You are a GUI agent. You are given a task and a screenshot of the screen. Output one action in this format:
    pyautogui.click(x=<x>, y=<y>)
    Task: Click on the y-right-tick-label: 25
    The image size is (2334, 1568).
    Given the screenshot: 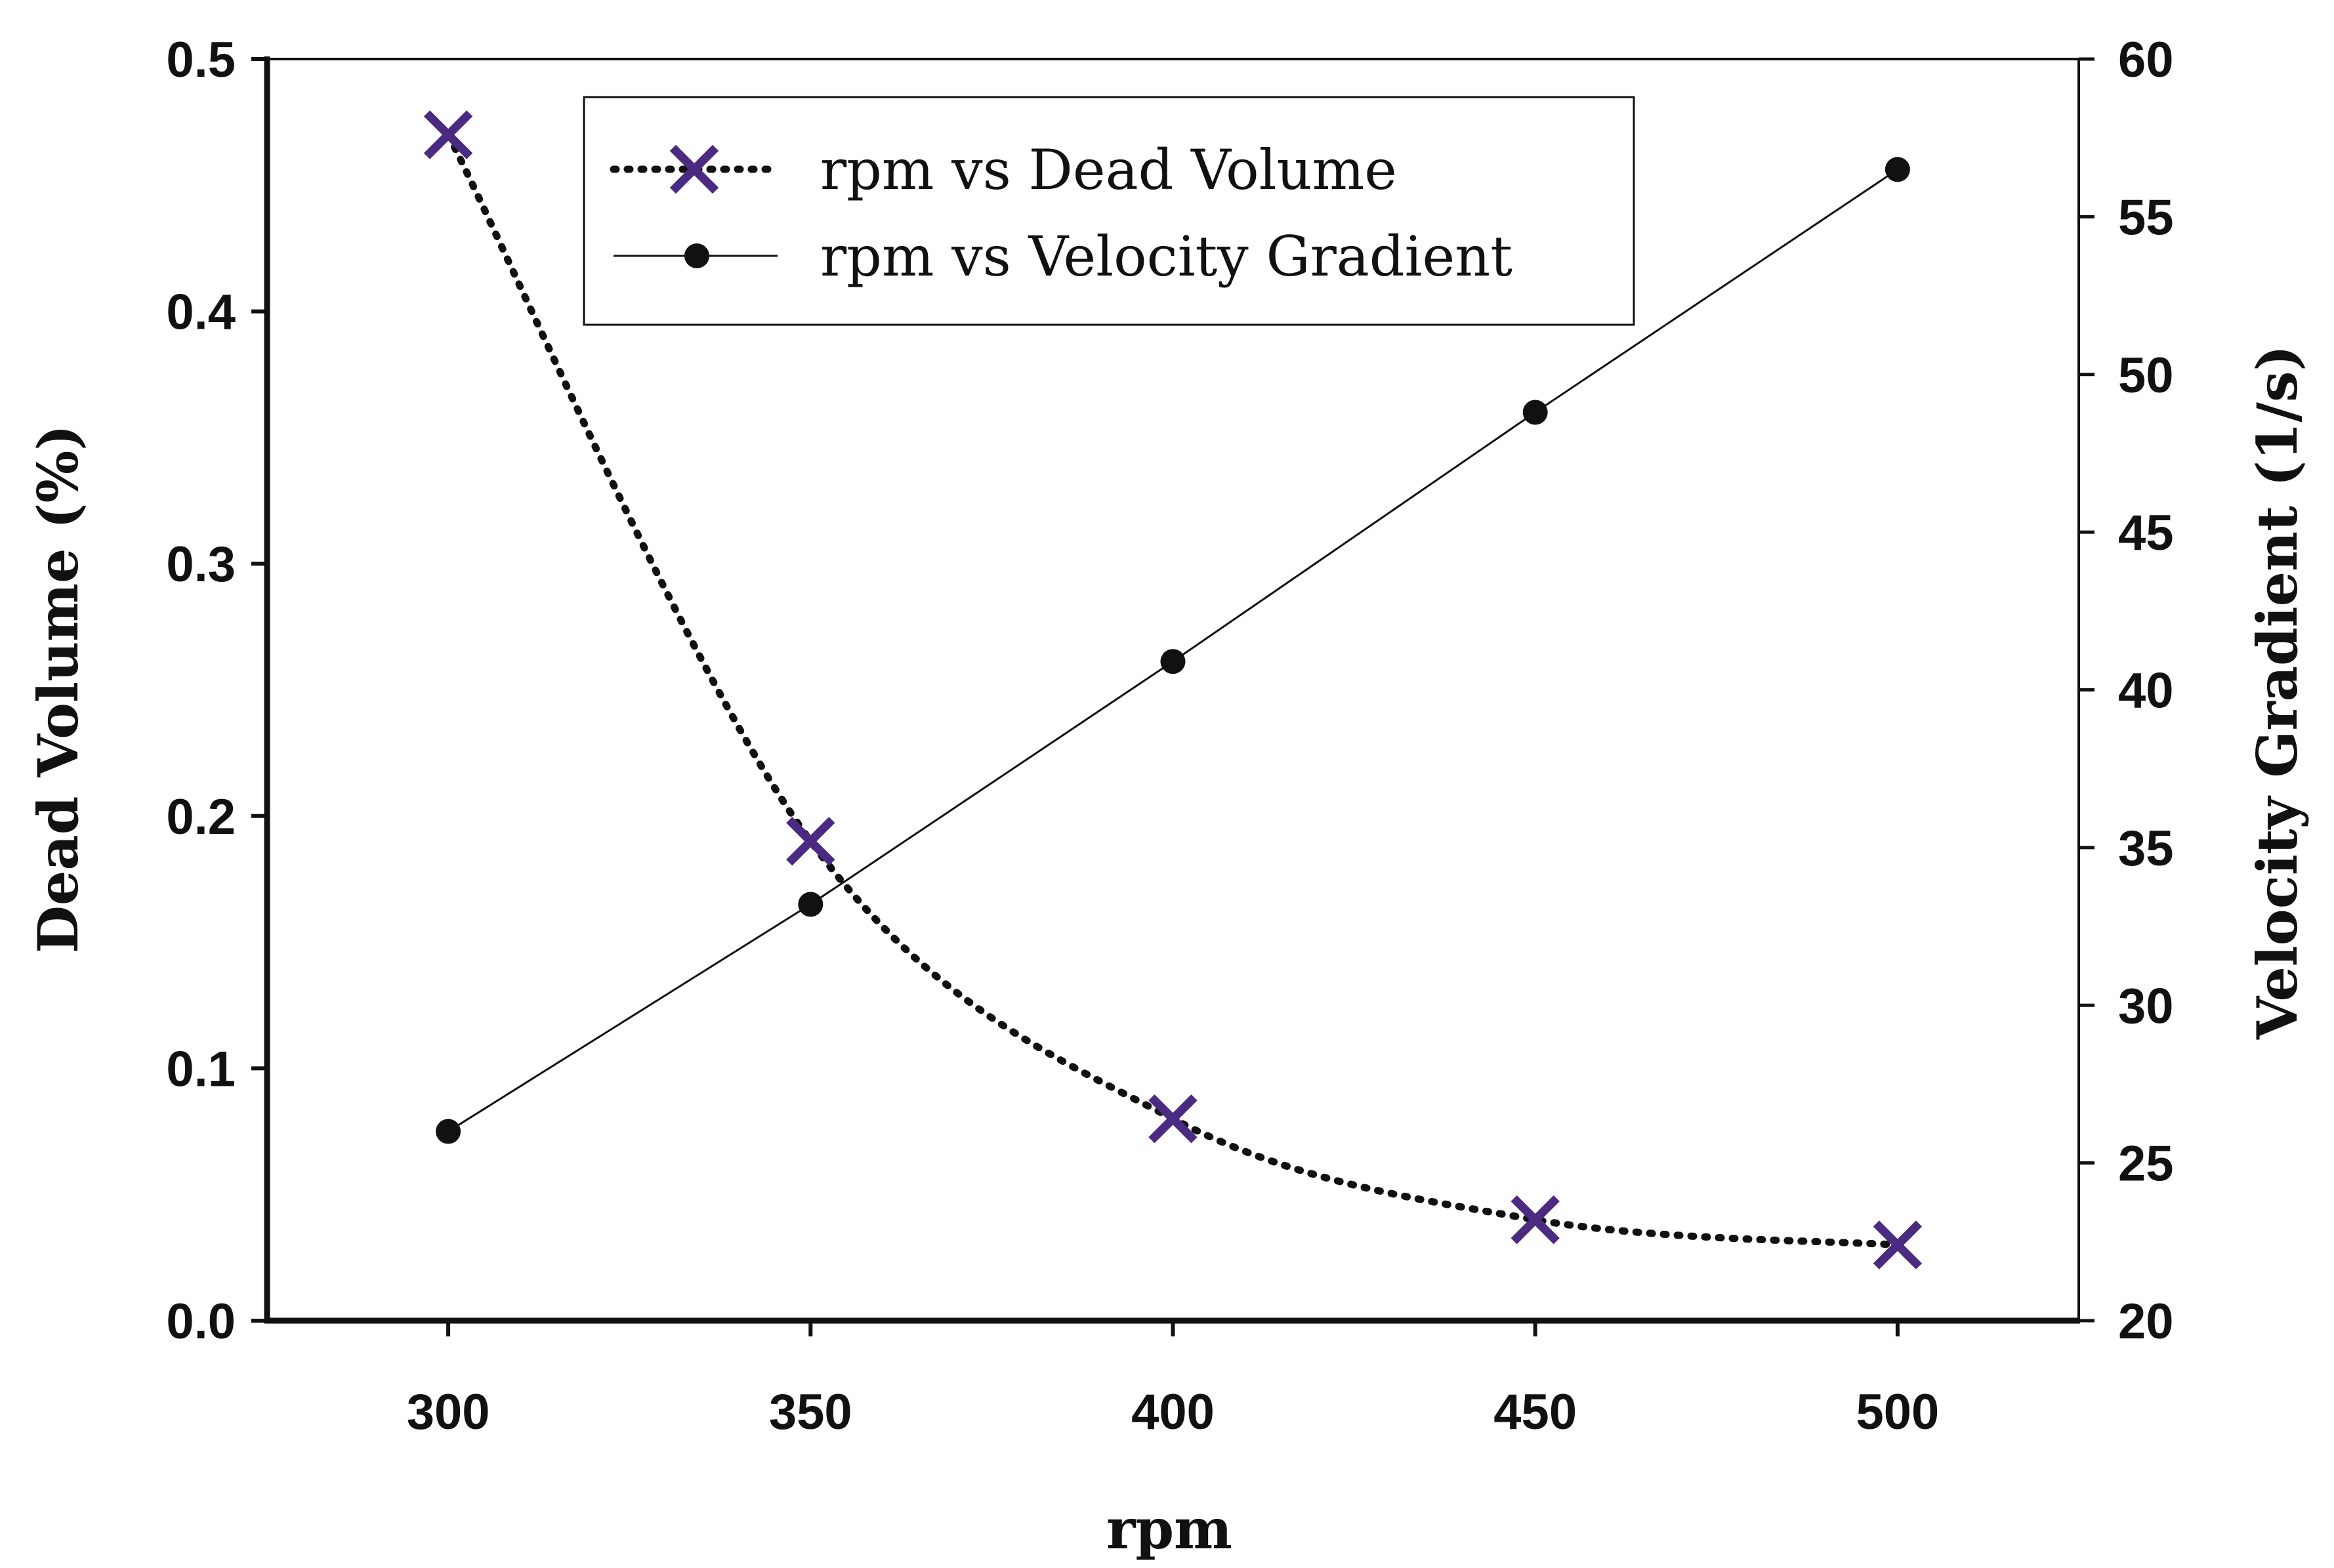 What is the action you would take?
    pyautogui.click(x=2146, y=1164)
    